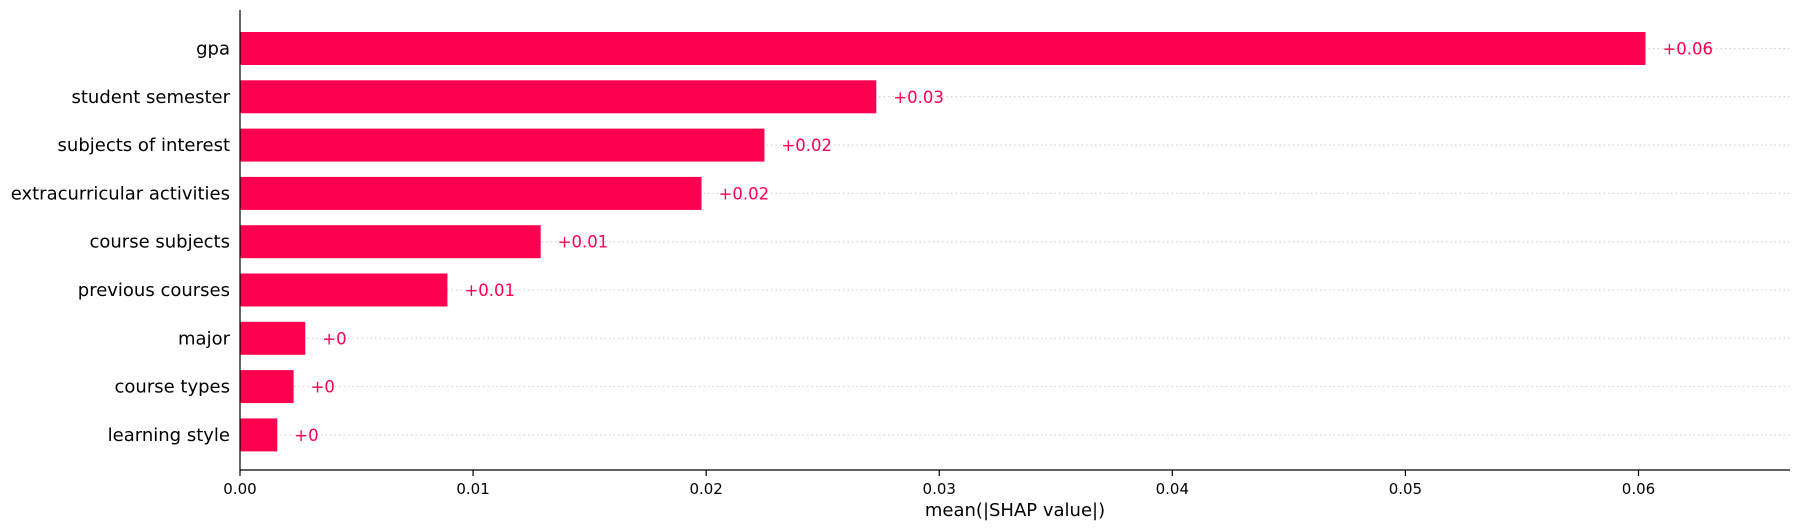 This screenshot has height=530, width=1799. Describe the element at coordinates (1638, 489) in the screenshot. I see `x-tick-label: 0.06` at that location.